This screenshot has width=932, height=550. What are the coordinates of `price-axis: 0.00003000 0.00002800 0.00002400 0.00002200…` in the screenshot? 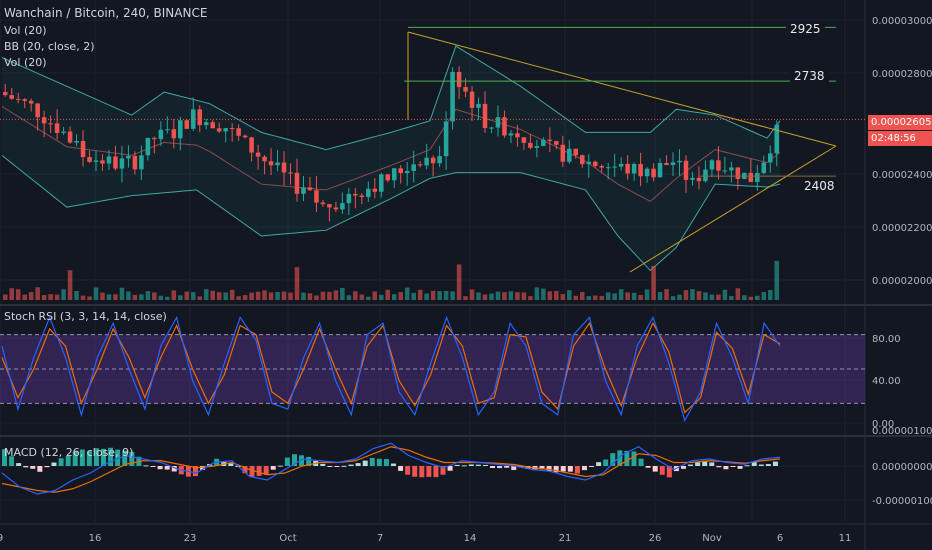 It's located at (902, 261).